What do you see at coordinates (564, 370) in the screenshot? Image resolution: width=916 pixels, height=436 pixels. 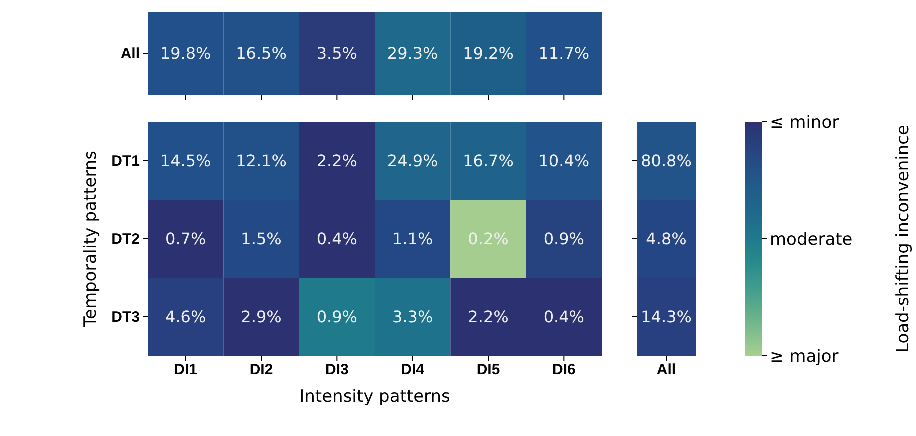 I see `x-tick-label: DI6` at bounding box center [564, 370].